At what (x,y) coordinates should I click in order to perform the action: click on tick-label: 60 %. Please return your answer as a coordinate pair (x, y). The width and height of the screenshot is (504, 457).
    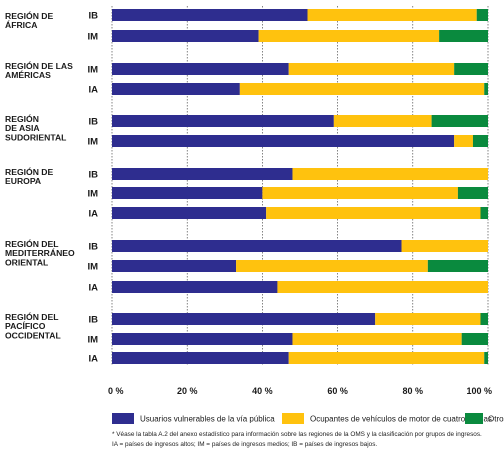
    Looking at the image, I should click on (337, 391).